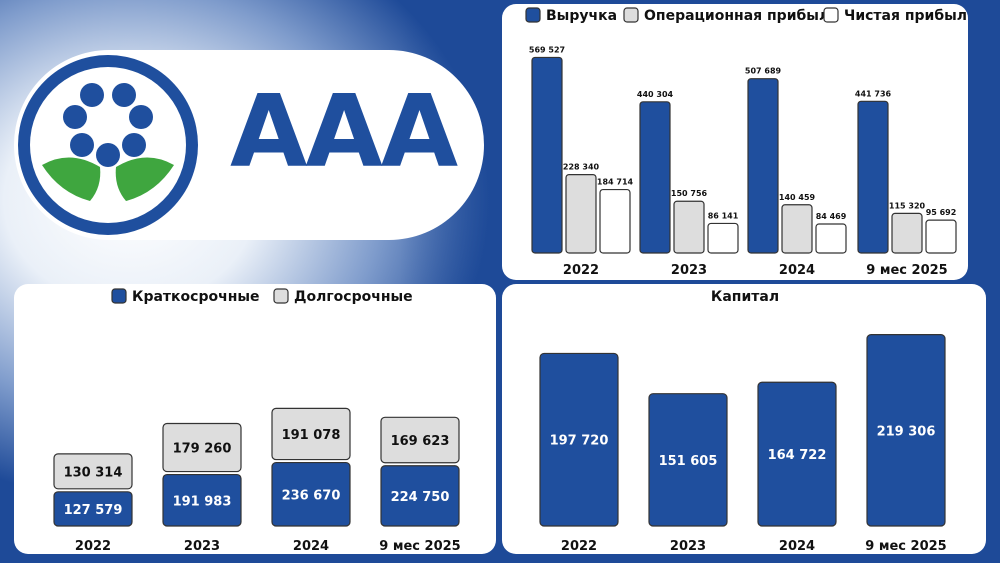 Image resolution: width=1000 pixels, height=563 pixels. I want to click on legend-label: Выручка, so click(581, 16).